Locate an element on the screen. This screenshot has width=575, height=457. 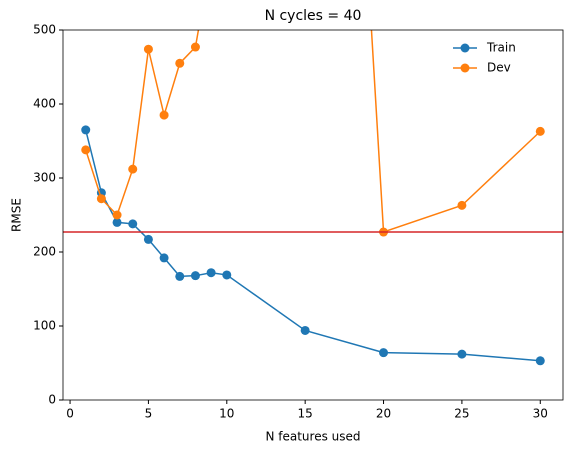
y-tick-label: 300 is located at coordinates (44, 178).